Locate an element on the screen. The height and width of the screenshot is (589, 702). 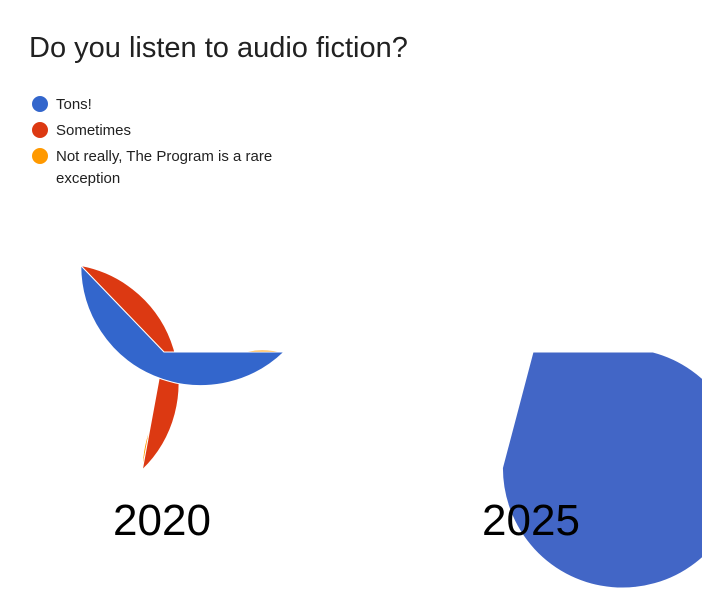
year-caption: 2025 is located at coordinates (531, 520).